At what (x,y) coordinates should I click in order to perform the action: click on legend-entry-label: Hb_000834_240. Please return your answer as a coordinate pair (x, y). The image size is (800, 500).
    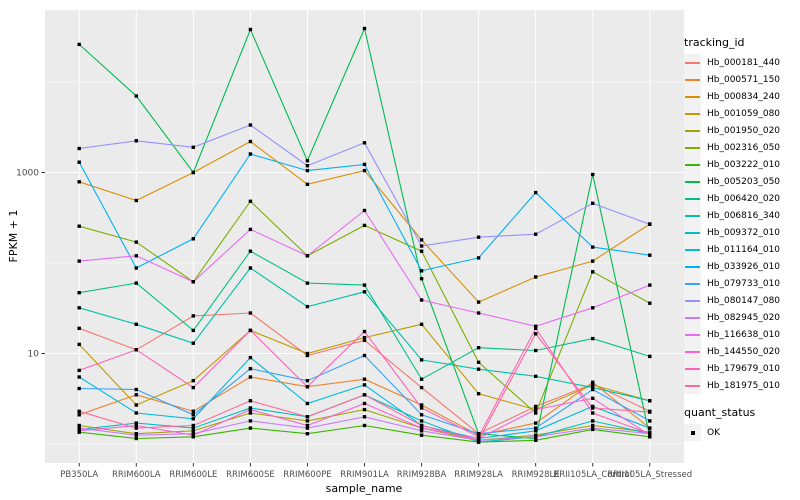
    Looking at the image, I should click on (744, 96).